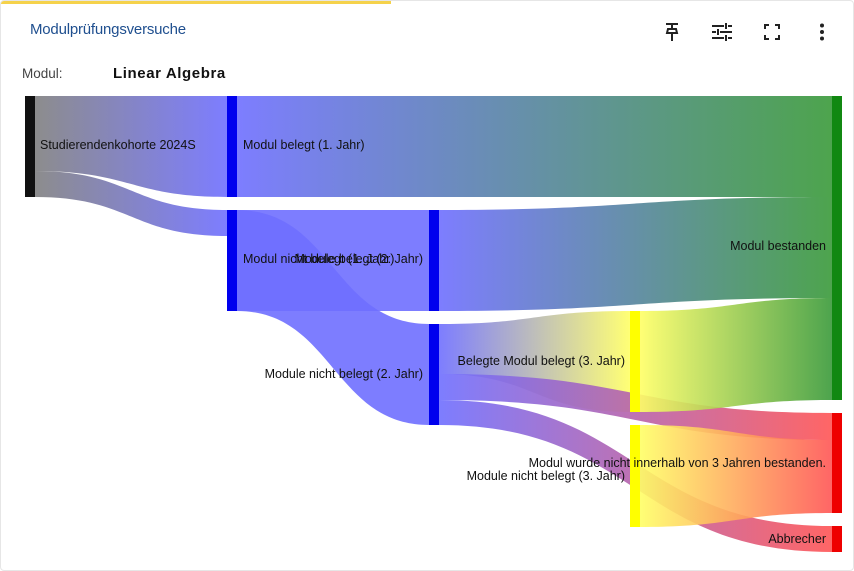 This screenshot has width=854, height=571. Describe the element at coordinates (42, 73) in the screenshot. I see `modul-filter-label: Modul:` at that location.